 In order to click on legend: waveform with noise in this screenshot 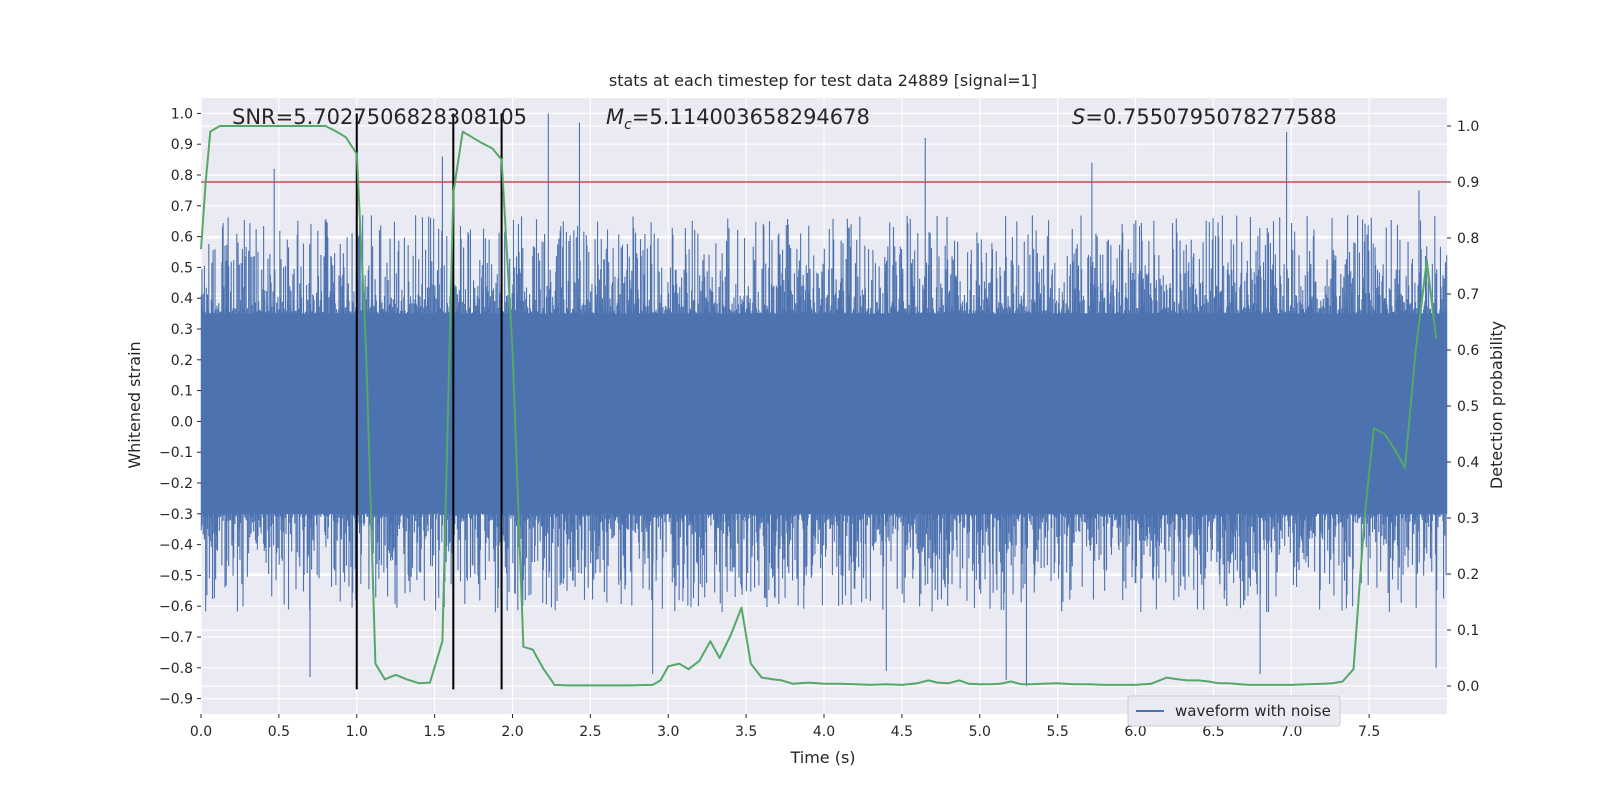, I will do `click(1234, 711)`.